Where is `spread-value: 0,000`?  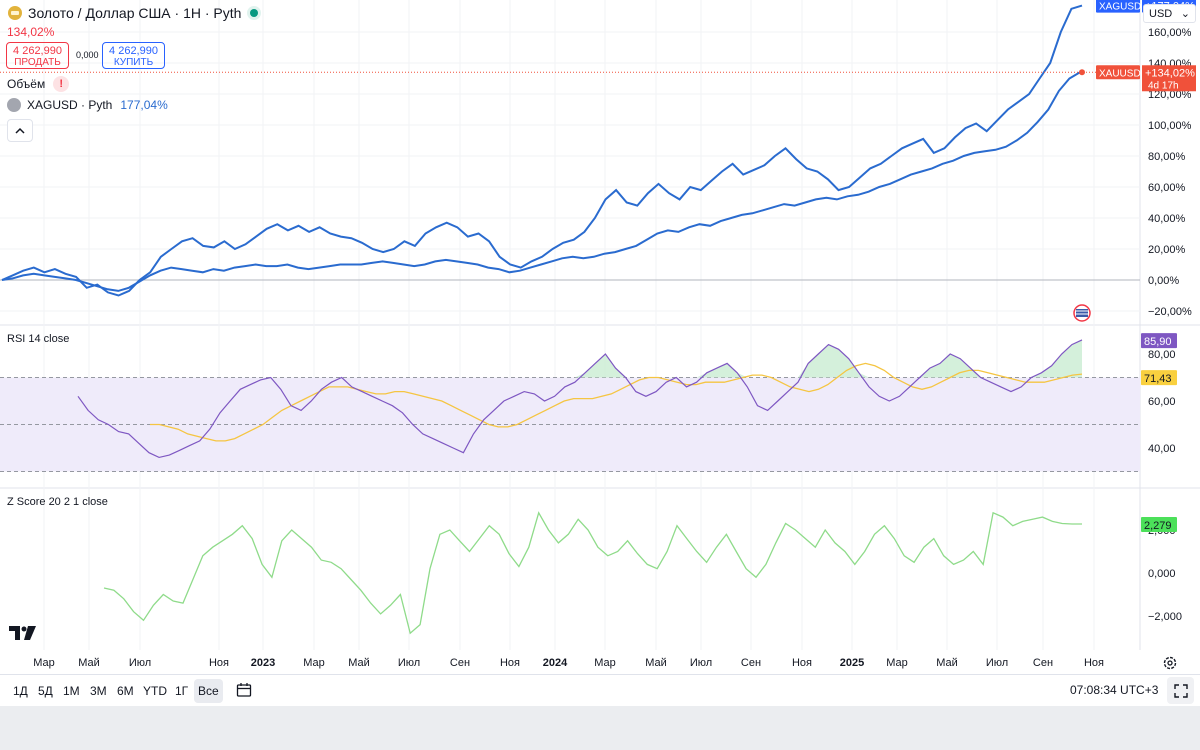
spread-value: 0,000 is located at coordinates (87, 55).